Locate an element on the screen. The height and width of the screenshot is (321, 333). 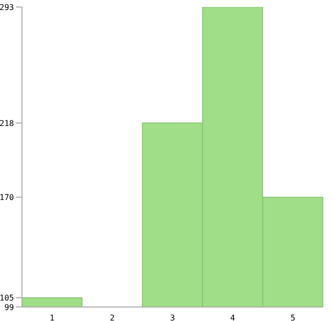
x-tick-label: 4 is located at coordinates (233, 317).